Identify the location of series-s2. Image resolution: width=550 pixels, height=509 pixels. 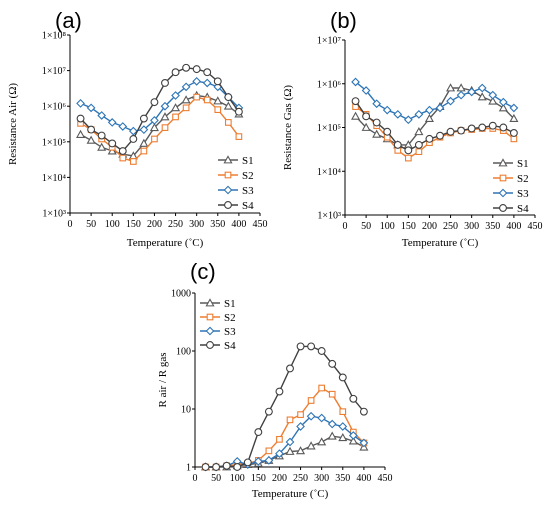
(160, 129).